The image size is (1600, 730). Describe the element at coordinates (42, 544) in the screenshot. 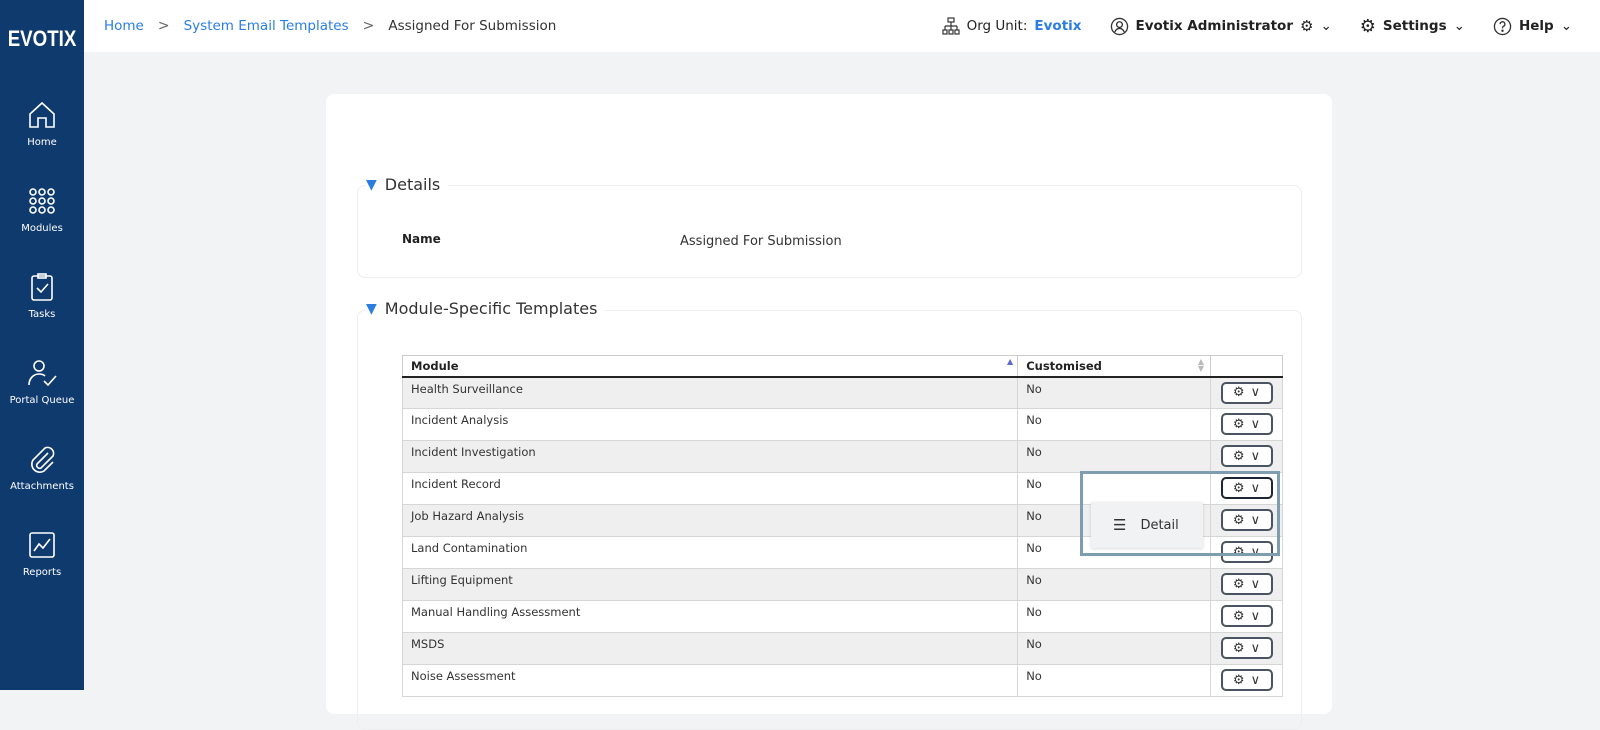

I see `chart-icon` at that location.